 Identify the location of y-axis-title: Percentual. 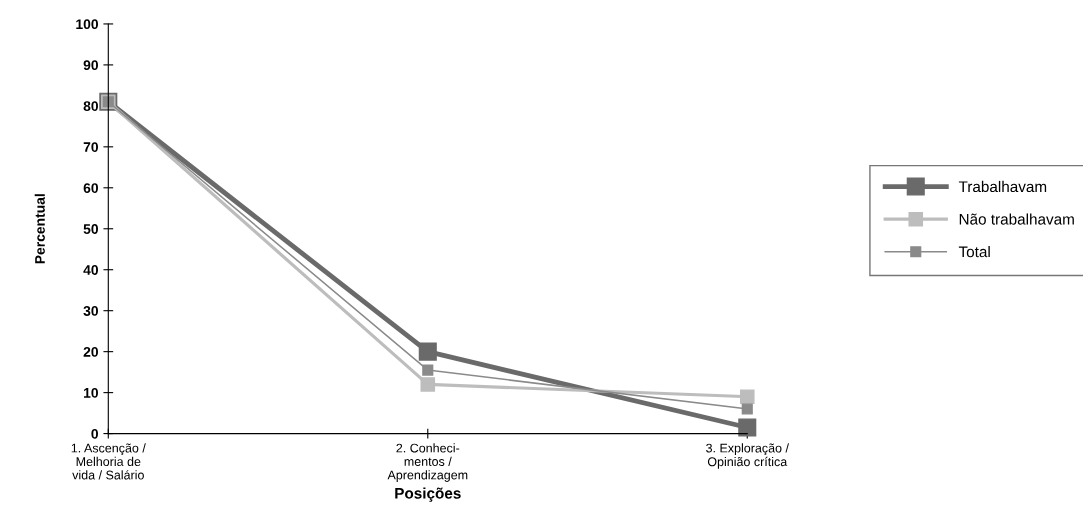
(39, 229).